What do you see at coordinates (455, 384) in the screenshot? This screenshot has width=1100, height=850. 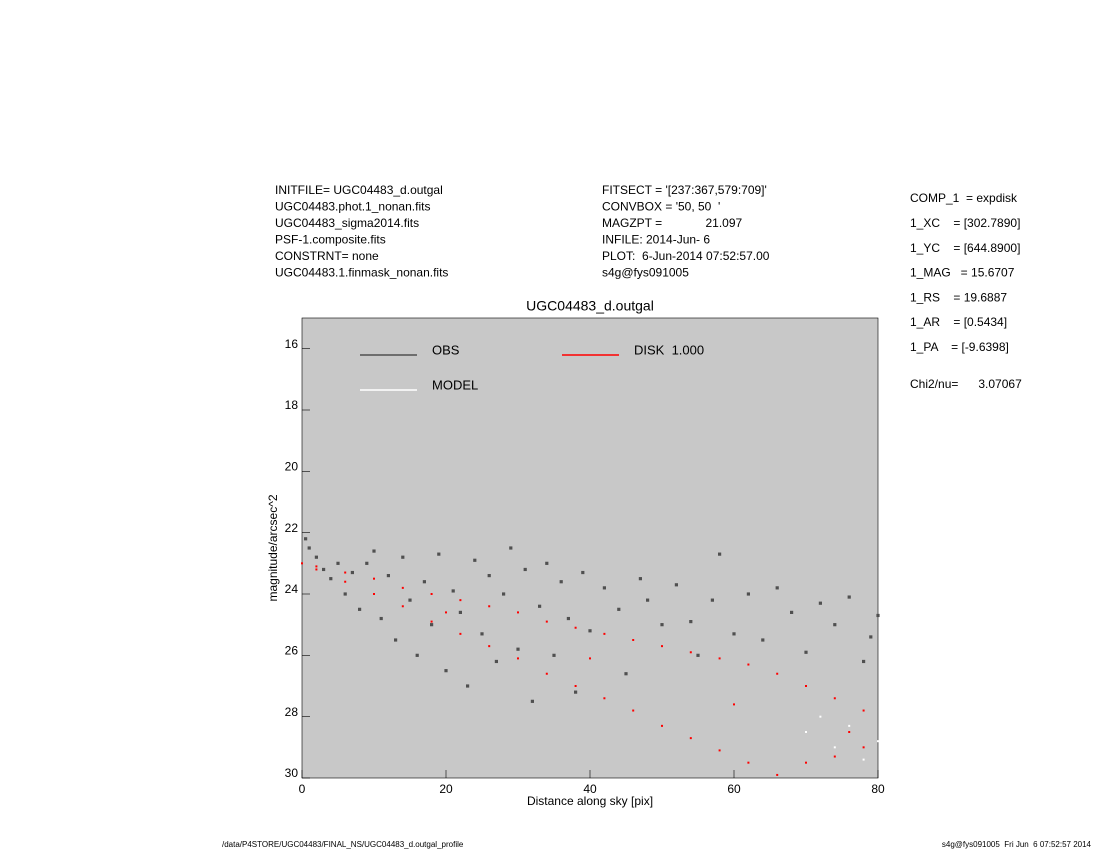 I see `legend-label: MODEL` at bounding box center [455, 384].